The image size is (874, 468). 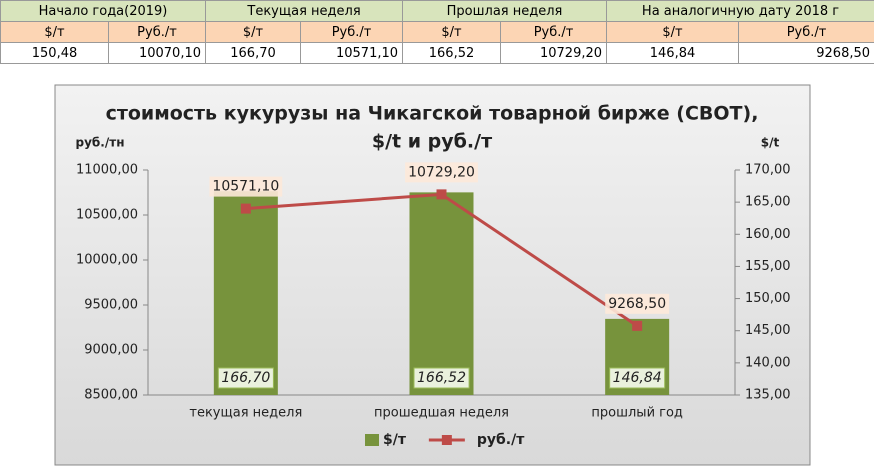 I want to click on data-label: 9268,50, so click(x=637, y=304).